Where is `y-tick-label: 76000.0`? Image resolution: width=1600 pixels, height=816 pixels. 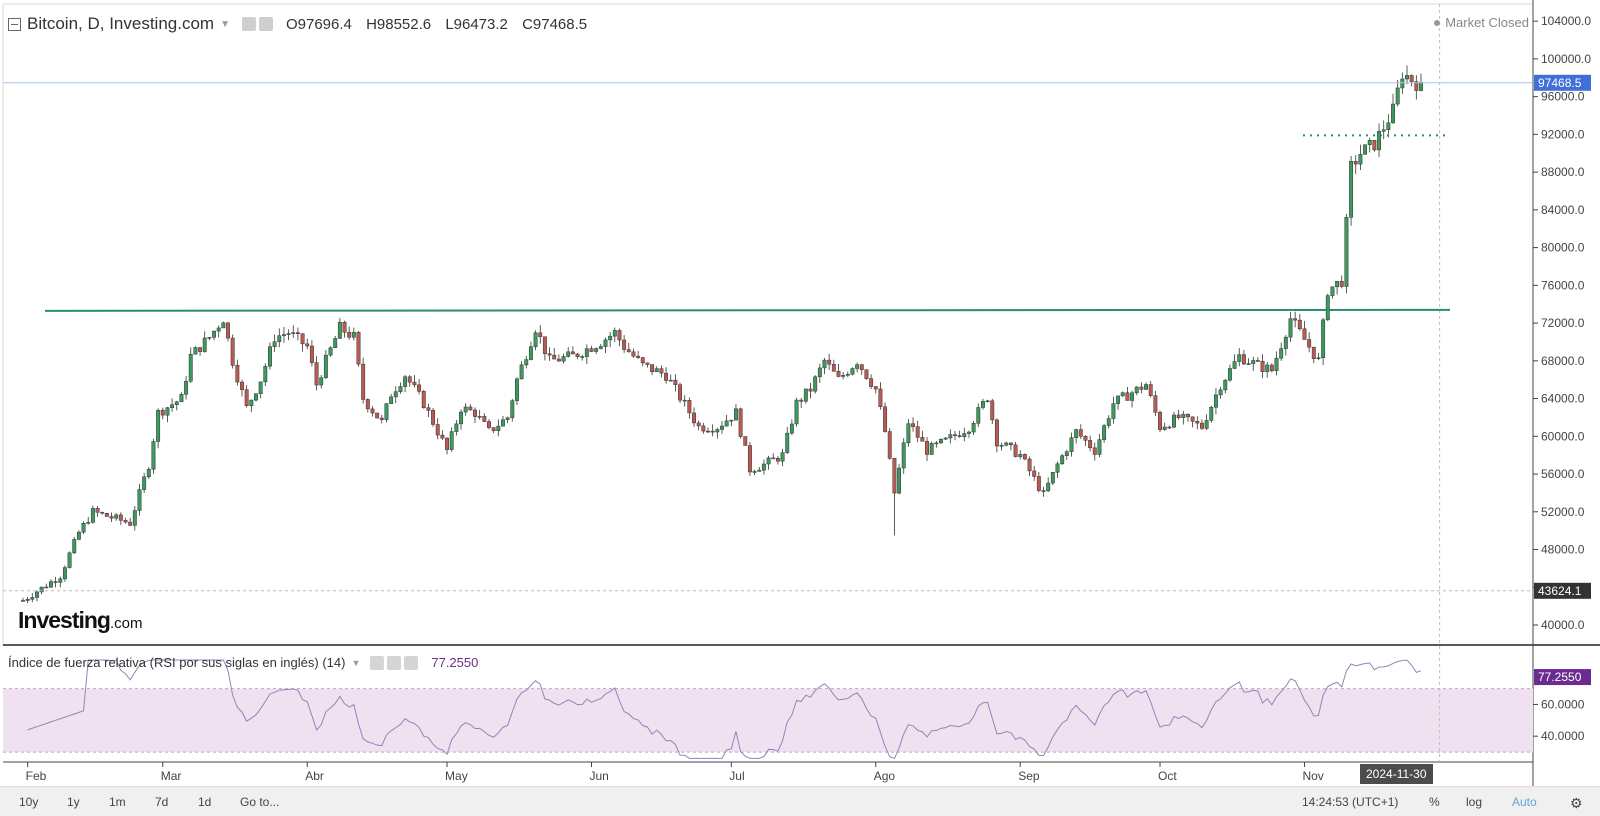
y-tick-label: 76000.0 is located at coordinates (1563, 285).